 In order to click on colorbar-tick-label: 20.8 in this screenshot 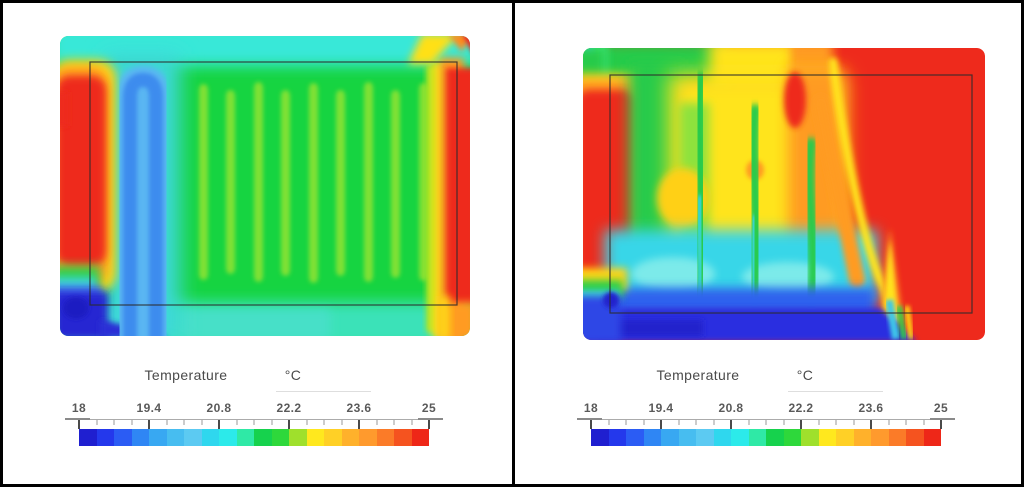, I will do `click(731, 408)`.